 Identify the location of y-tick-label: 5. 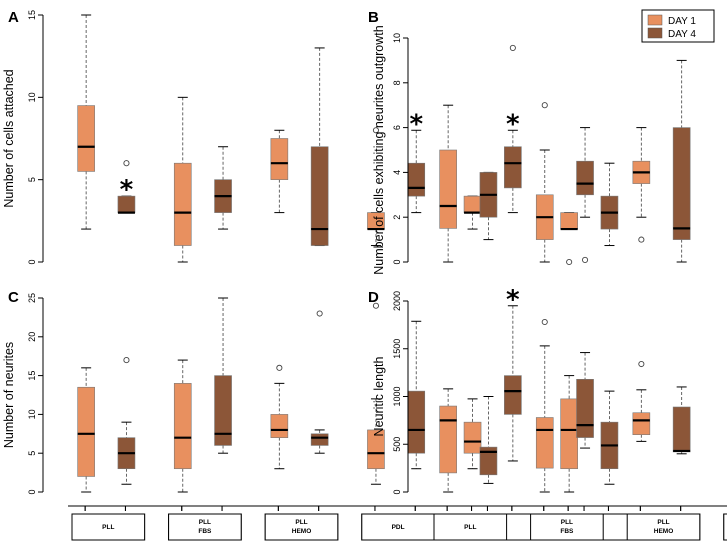
(32, 179).